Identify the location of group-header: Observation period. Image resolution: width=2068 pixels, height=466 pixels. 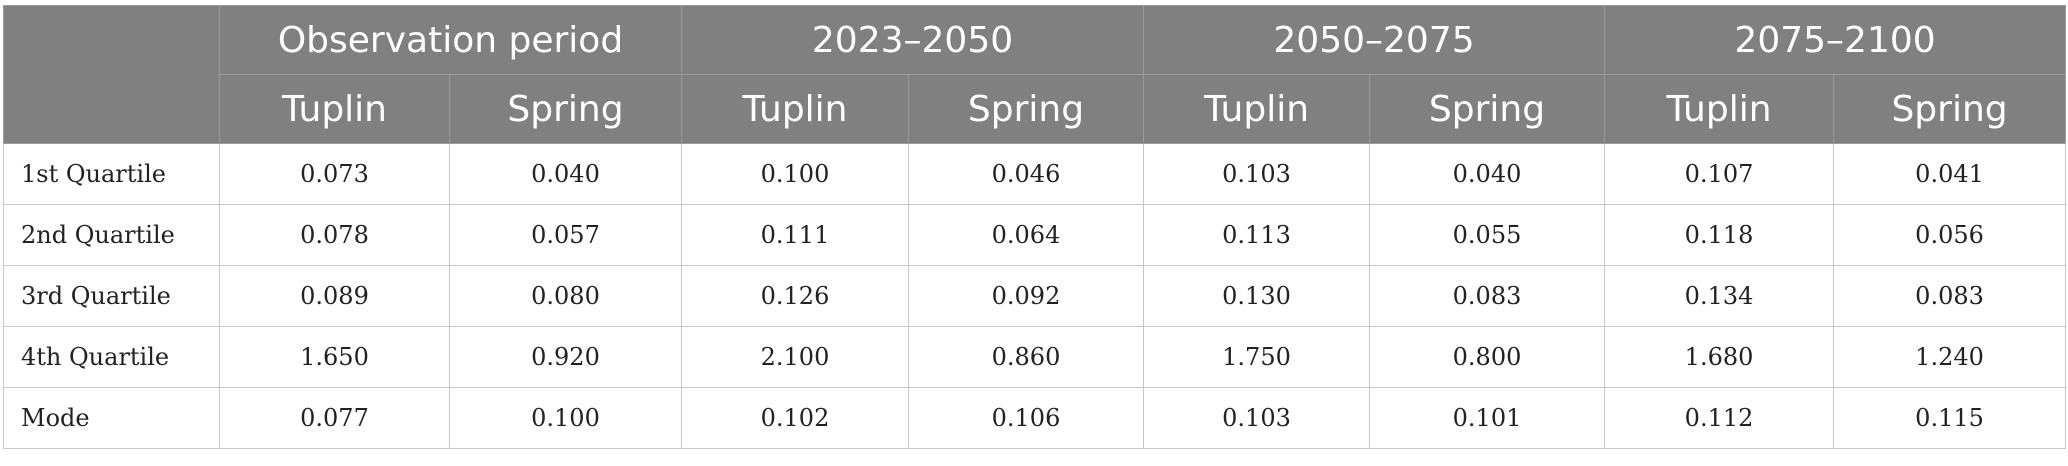
(450, 40).